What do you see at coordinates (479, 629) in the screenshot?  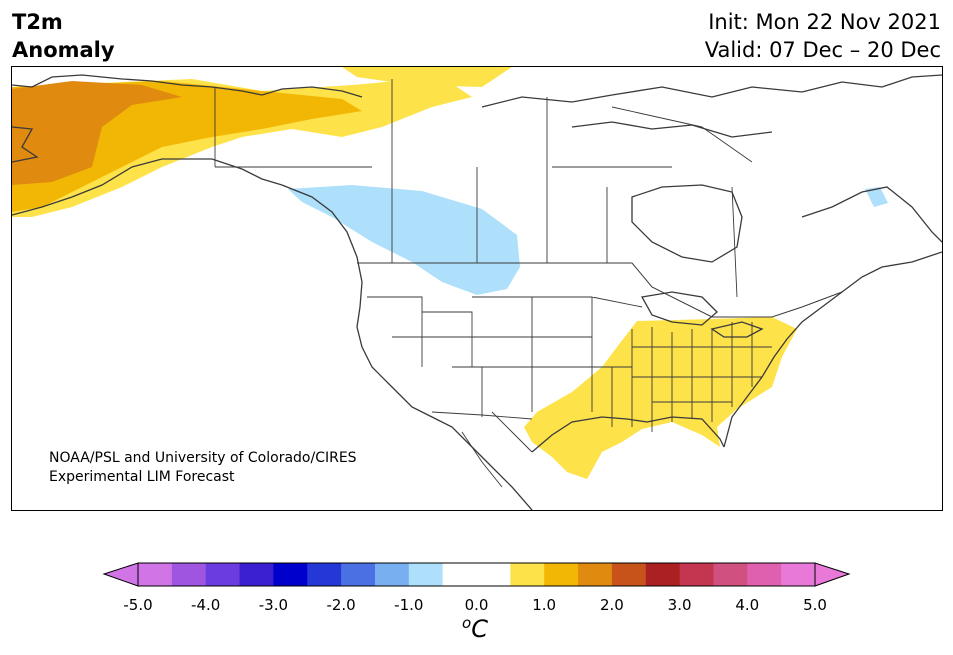 I see `units-base: C` at bounding box center [479, 629].